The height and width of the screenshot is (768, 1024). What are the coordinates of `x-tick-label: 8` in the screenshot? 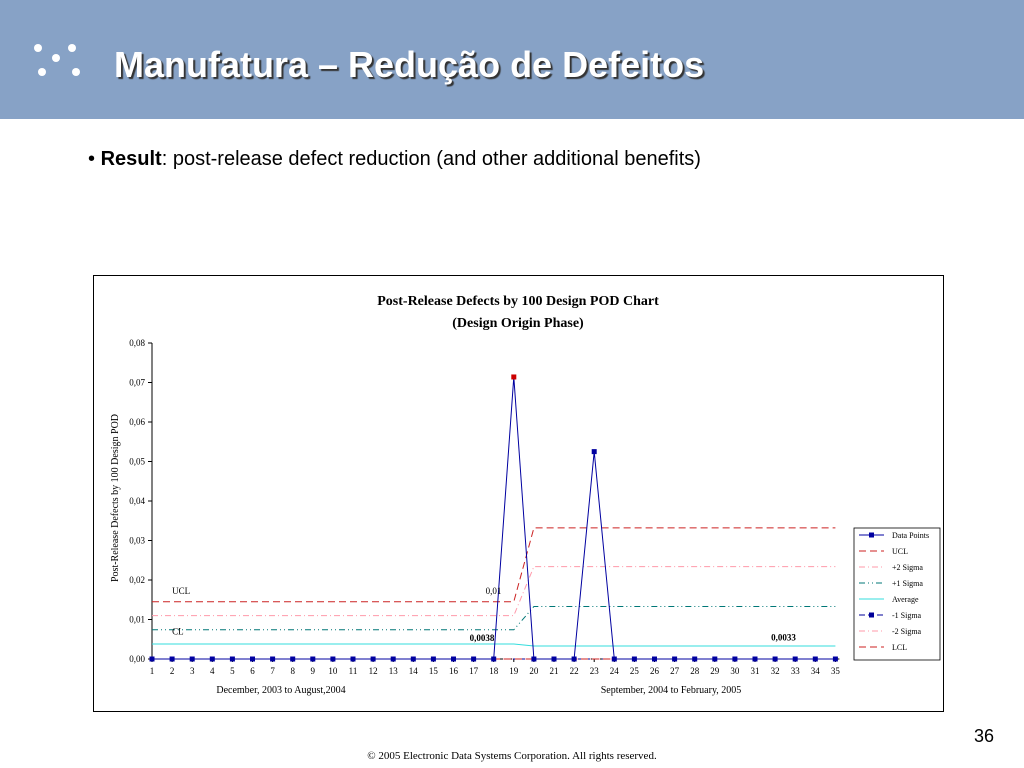 It's located at (292, 671).